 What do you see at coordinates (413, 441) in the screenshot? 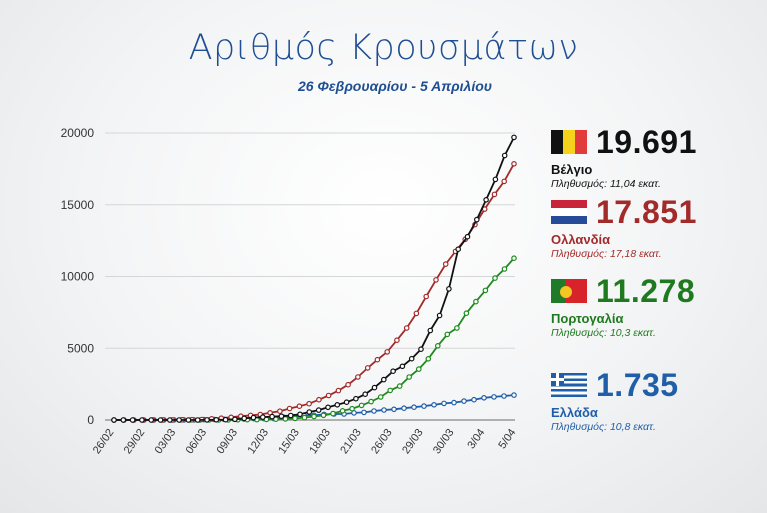
I see `x-tick-label: 29/03` at bounding box center [413, 441].